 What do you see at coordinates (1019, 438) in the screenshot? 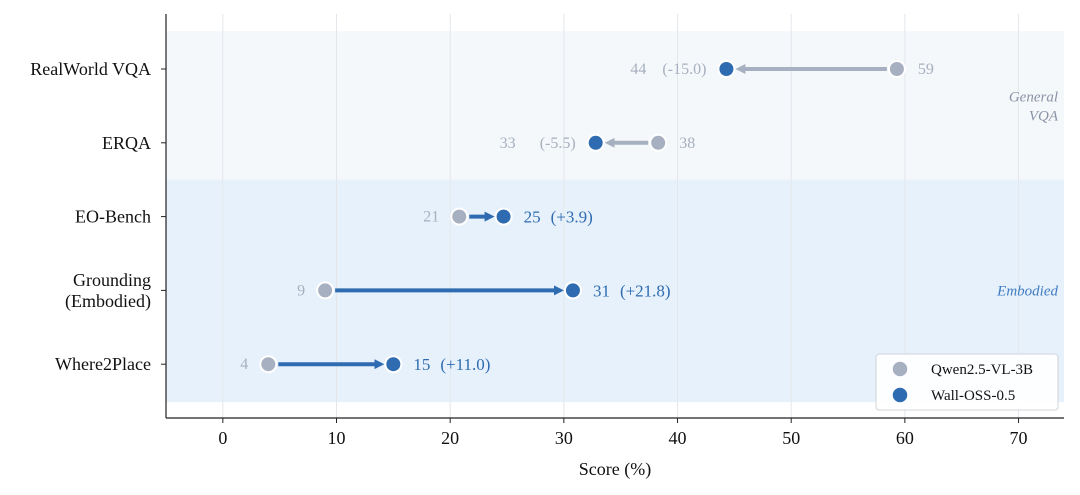
I see `x-tick-label-70: 70` at bounding box center [1019, 438].